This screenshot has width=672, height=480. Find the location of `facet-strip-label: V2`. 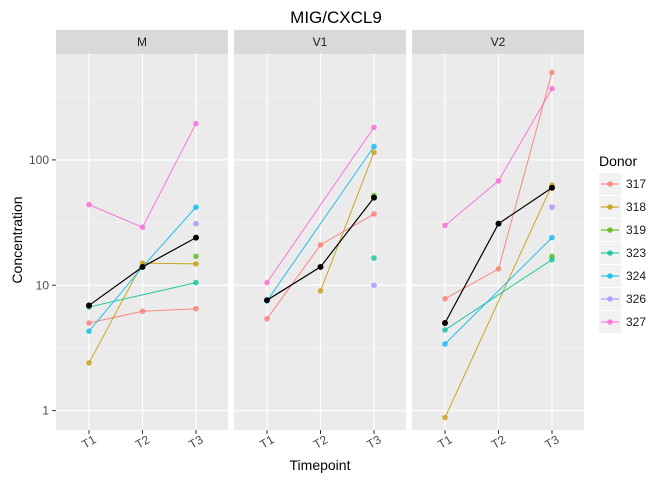

facet-strip-label: V2 is located at coordinates (498, 42).